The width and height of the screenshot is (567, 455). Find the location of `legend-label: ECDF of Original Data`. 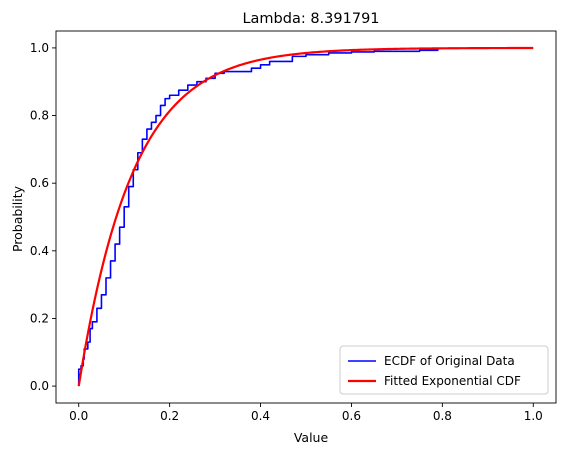

legend-label: ECDF of Original Data is located at coordinates (449, 361).